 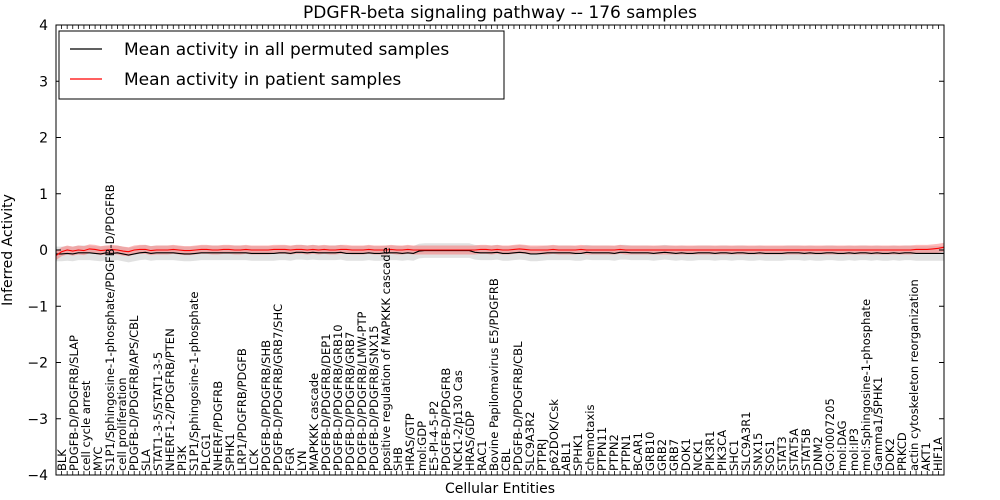 What do you see at coordinates (206, 452) in the screenshot?
I see `entity-label: PLCG1` at bounding box center [206, 452].